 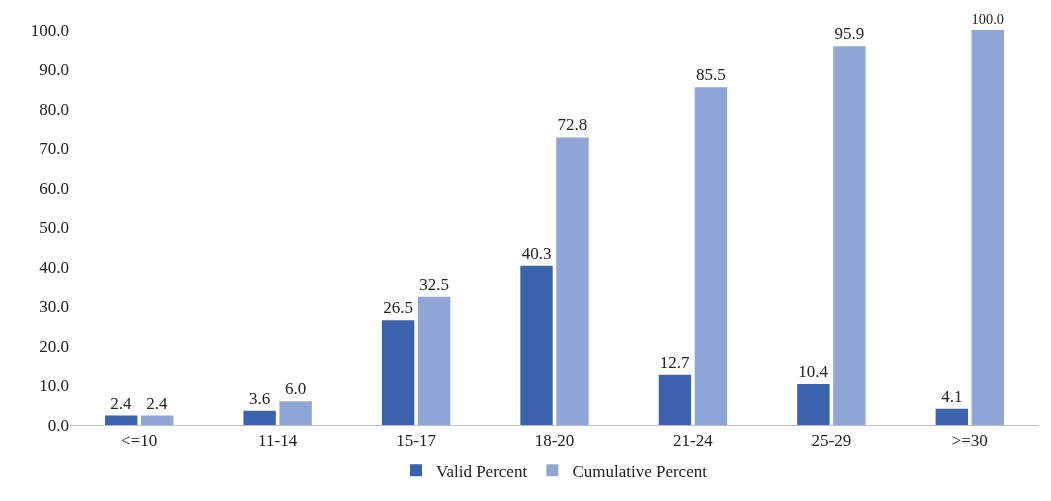 What do you see at coordinates (260, 398) in the screenshot?
I see `data-label: 3.6` at bounding box center [260, 398].